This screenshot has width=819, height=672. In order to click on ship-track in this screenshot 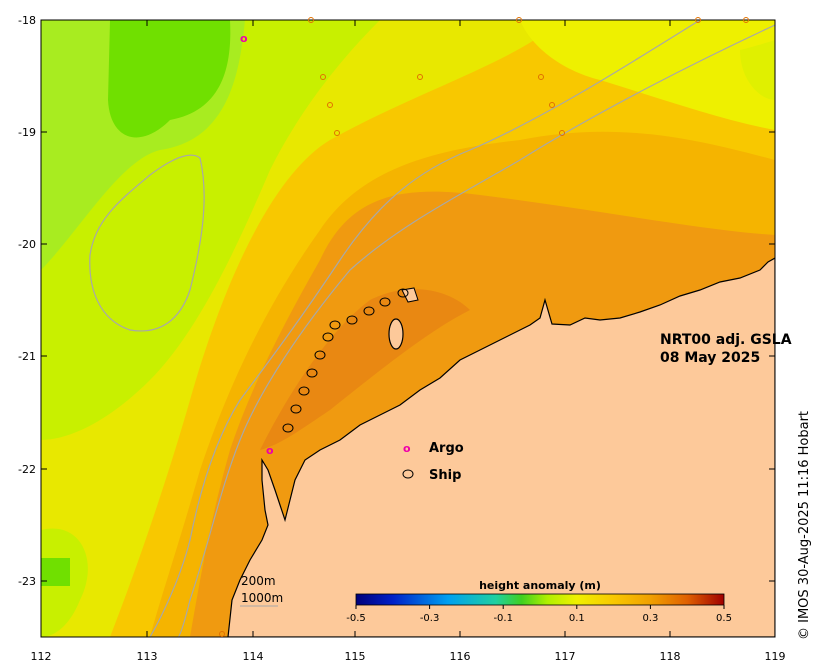, I will do `click(345, 360)`.